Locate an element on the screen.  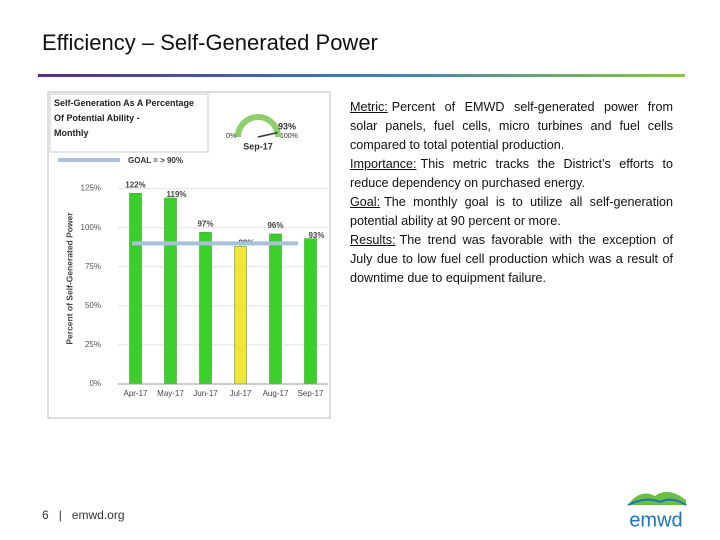
y-tick-label: 125% is located at coordinates (91, 188).